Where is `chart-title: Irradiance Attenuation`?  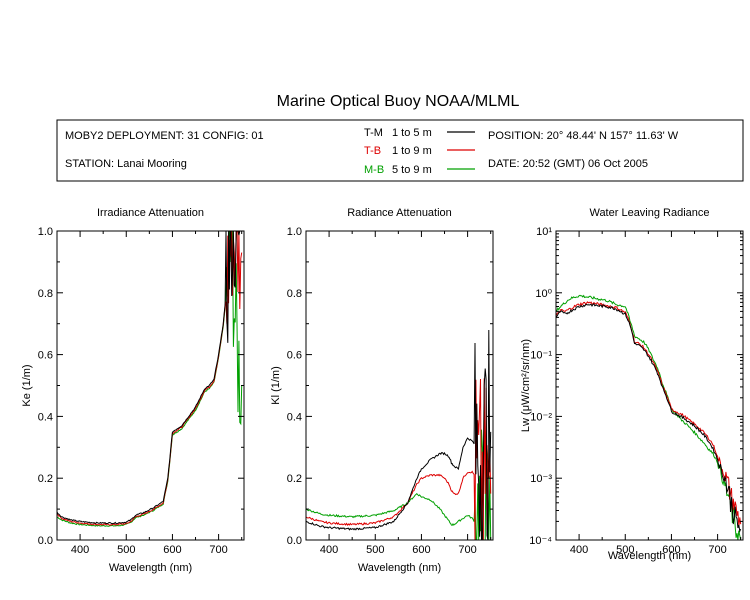
chart-title: Irradiance Attenuation is located at coordinates (150, 213).